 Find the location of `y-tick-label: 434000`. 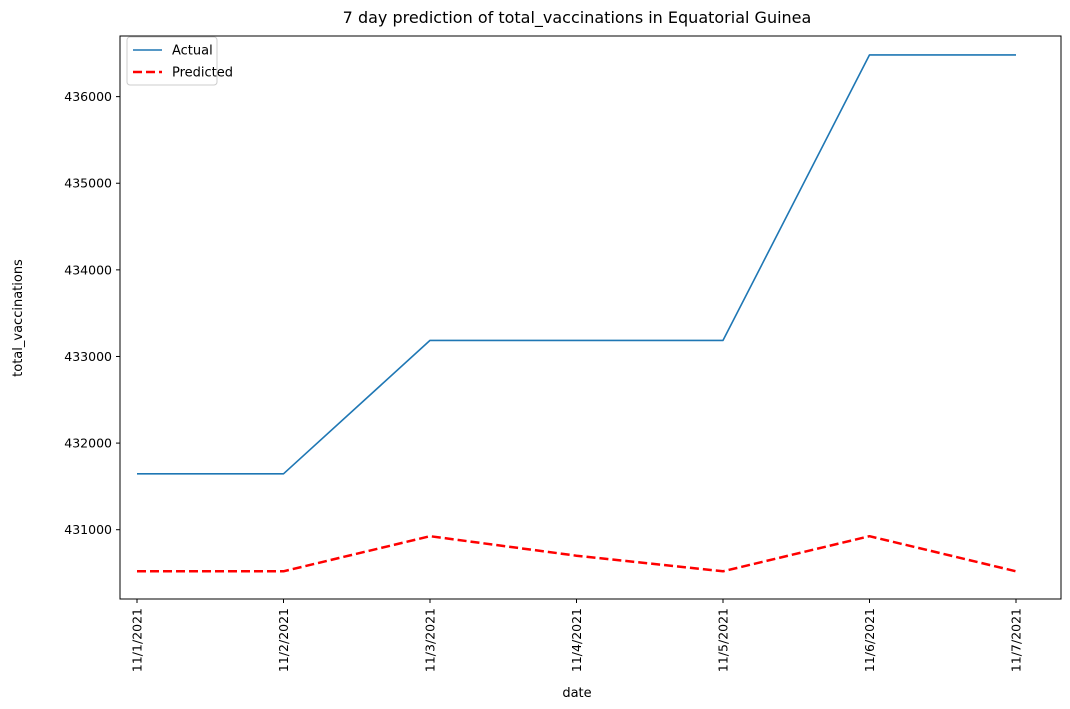

y-tick-label: 434000 is located at coordinates (88, 269).